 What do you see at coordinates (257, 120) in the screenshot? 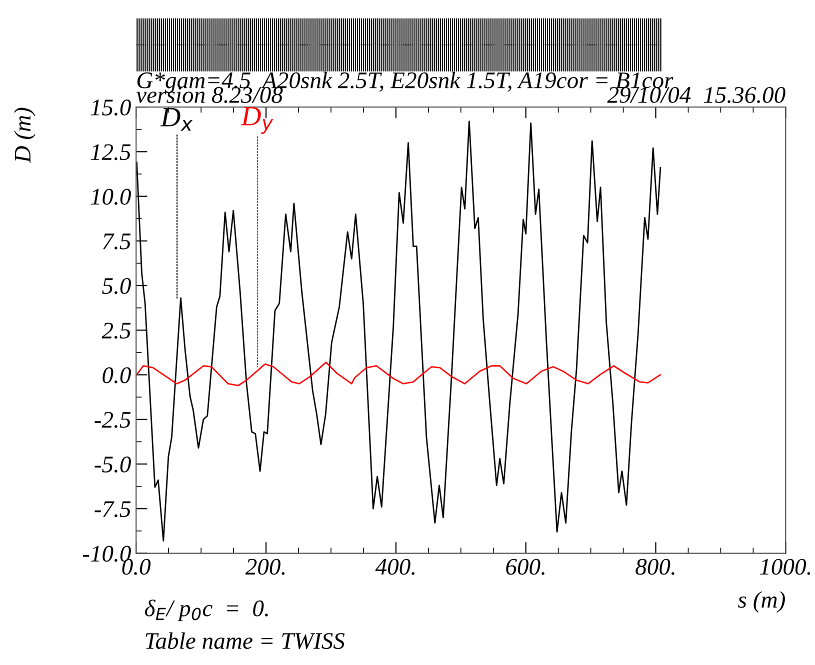
I see `annotation: D$_{y}$` at bounding box center [257, 120].